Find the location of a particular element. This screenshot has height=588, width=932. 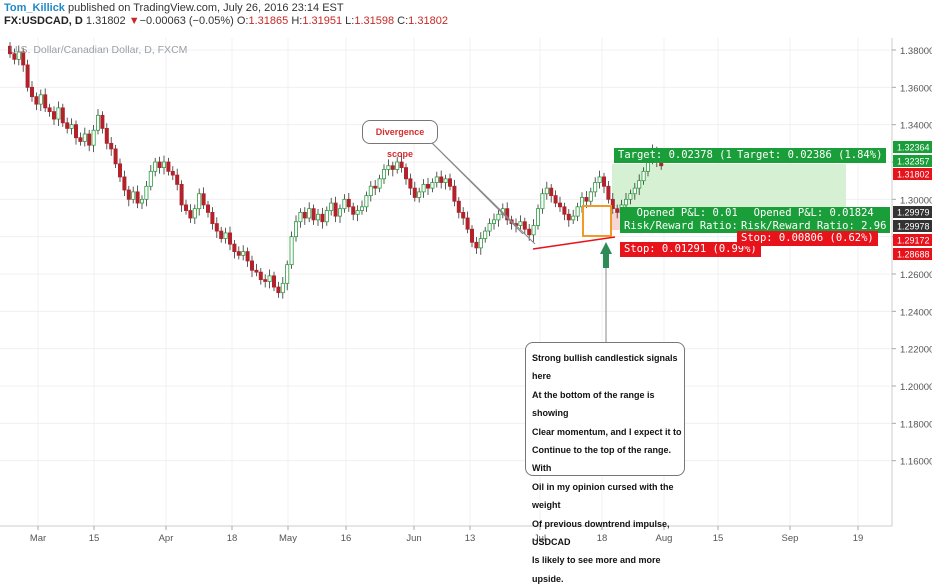

price-label: 1.31802 is located at coordinates (913, 175).